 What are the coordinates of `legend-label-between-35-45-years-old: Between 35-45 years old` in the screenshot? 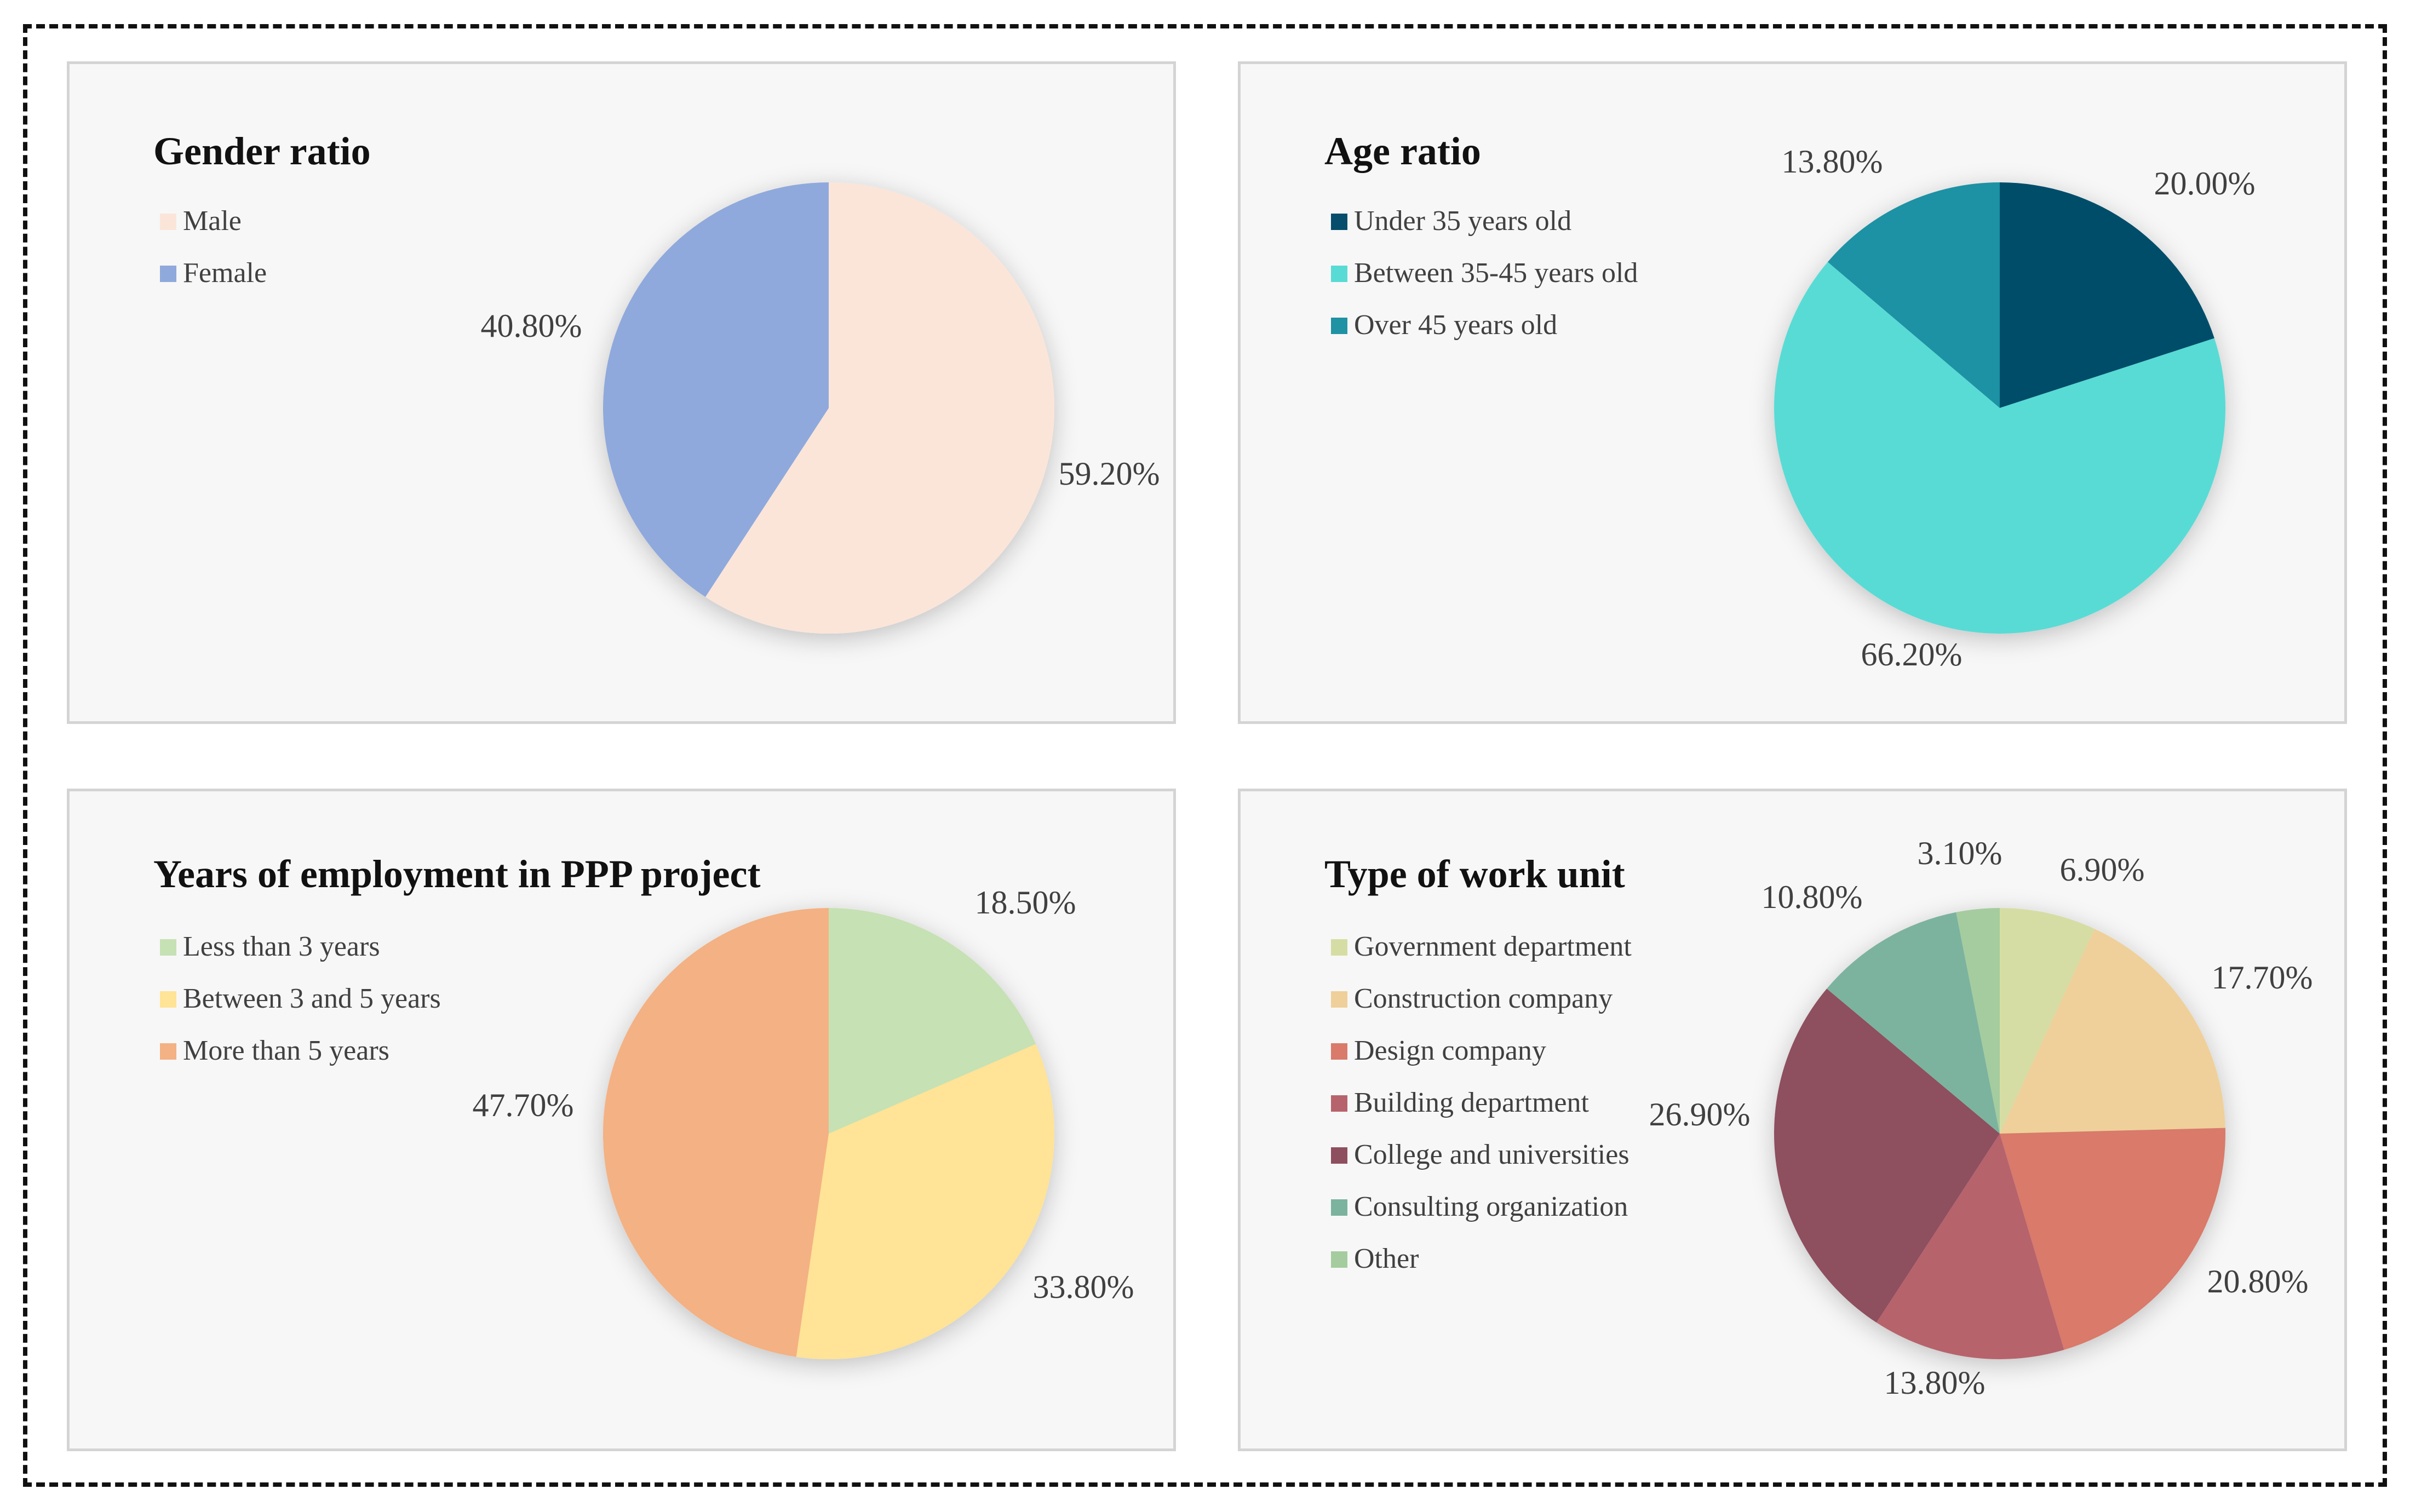 It's located at (1496, 273).